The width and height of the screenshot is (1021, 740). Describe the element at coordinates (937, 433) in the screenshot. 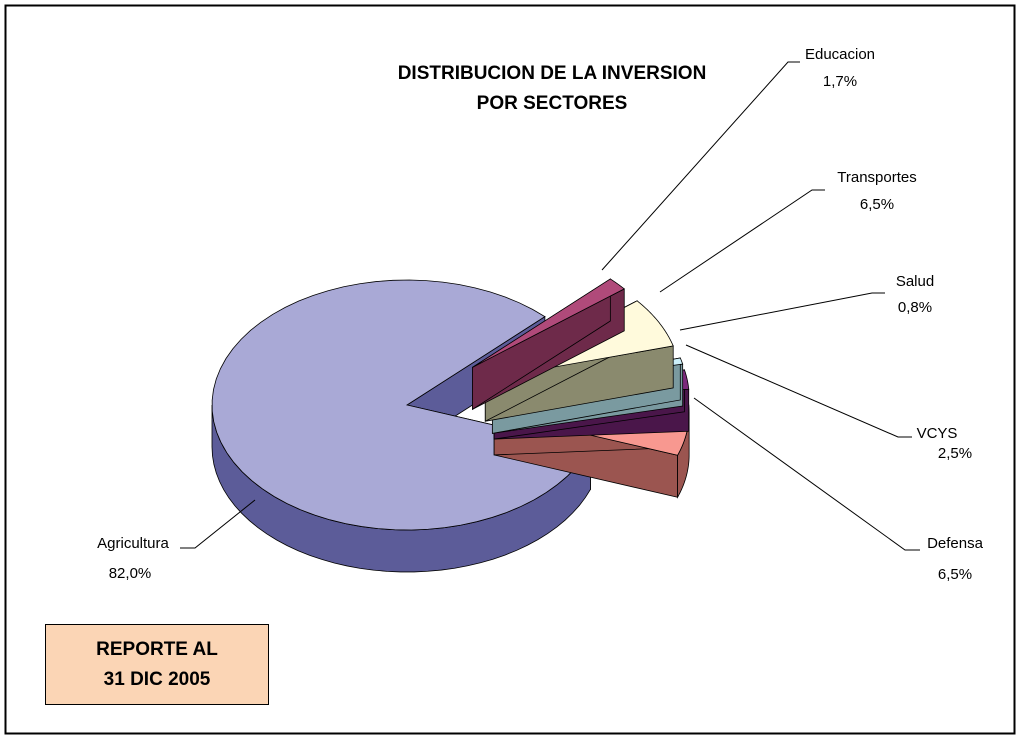

I see `slice-label: VCYS` at that location.